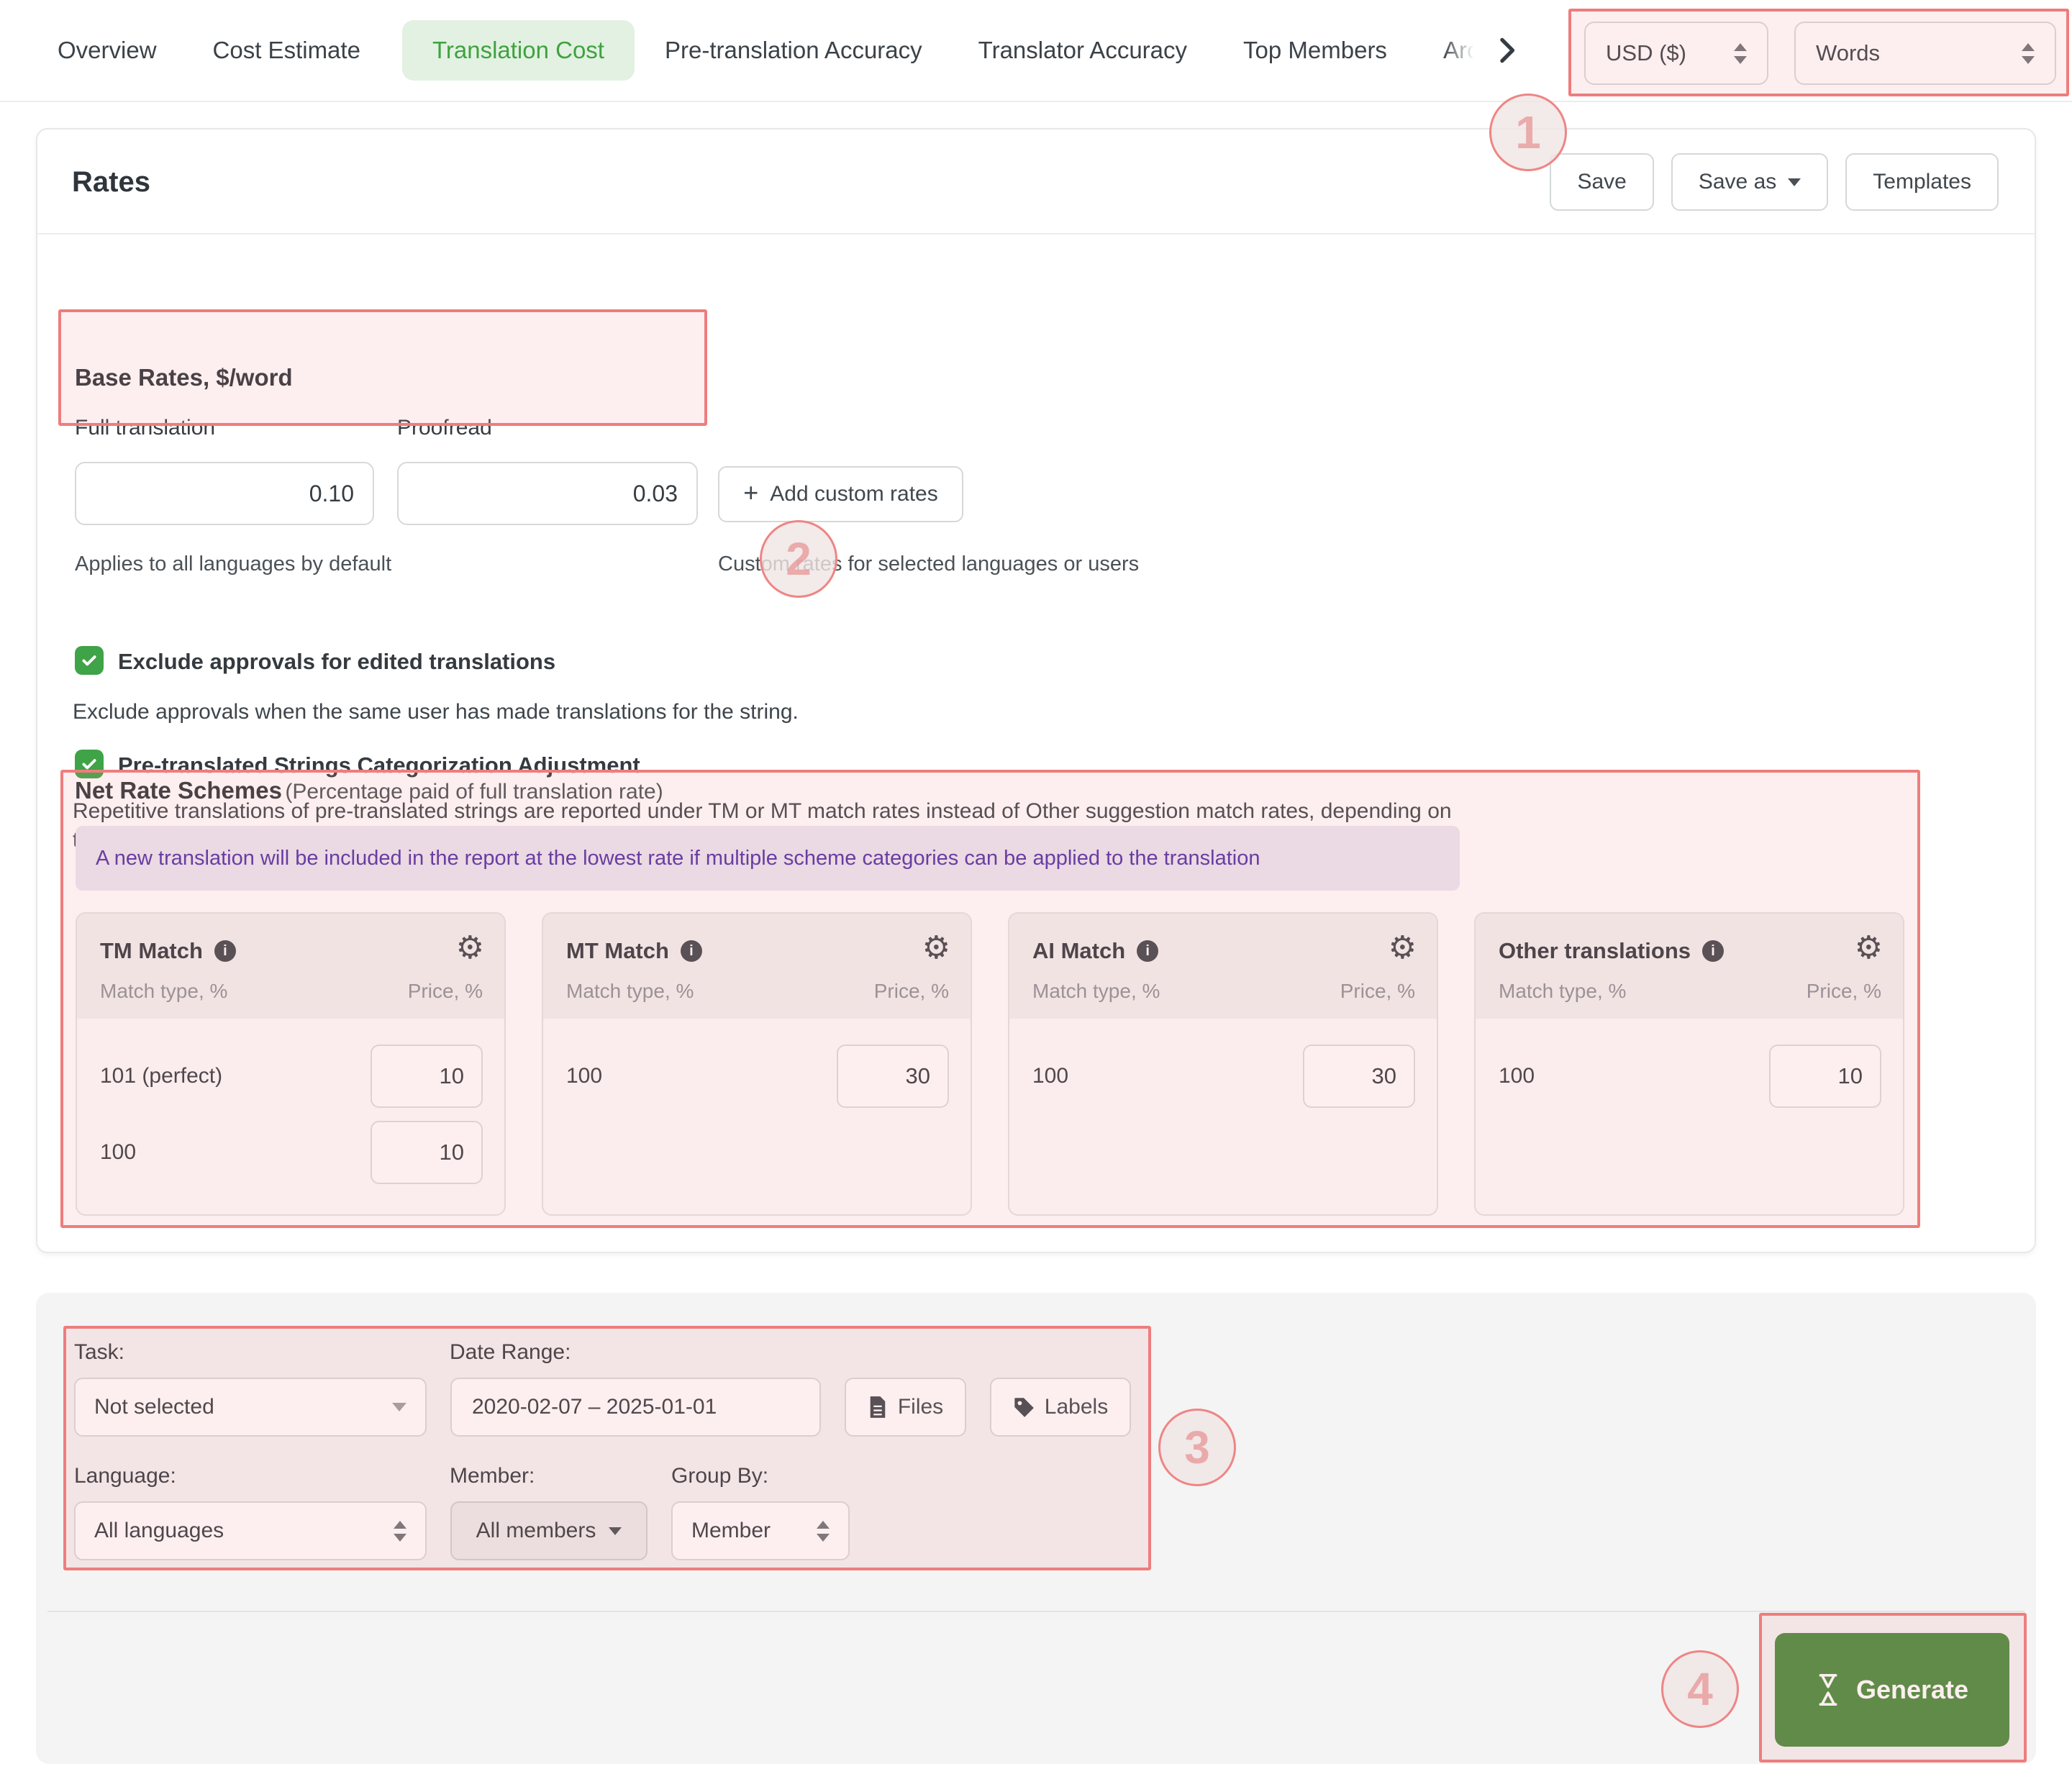 The image size is (2072, 1774). Describe the element at coordinates (445, 428) in the screenshot. I see `proofread-label: Proofread` at that location.